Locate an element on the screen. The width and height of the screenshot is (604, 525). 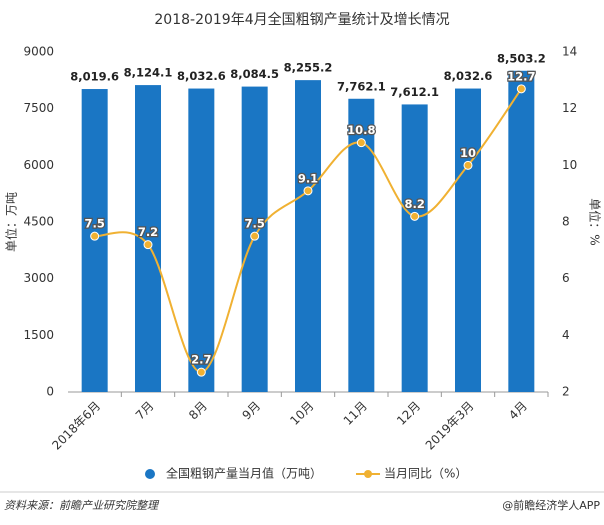
y2-tick-label: 14 is located at coordinates (569, 52).